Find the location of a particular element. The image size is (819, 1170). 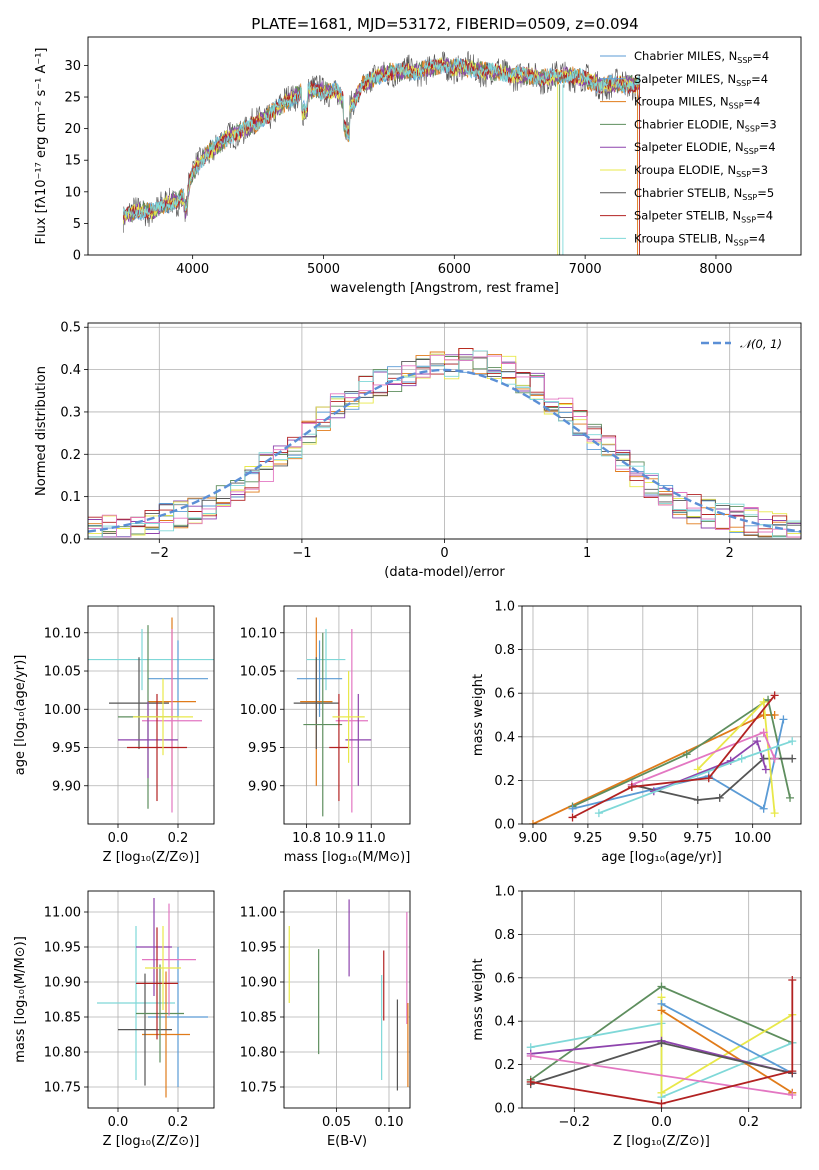

legend-entry: Salpeter STELIB, NSSP=4 is located at coordinates (703, 217).